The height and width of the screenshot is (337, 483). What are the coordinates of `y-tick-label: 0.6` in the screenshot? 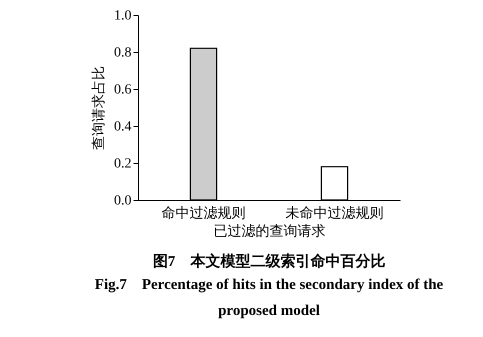 It's located at (123, 90).